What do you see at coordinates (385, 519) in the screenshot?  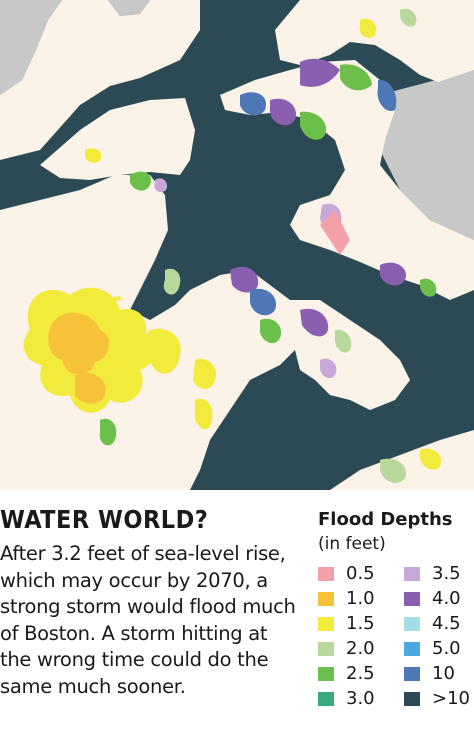 I see `legend-title: Flood Depths` at bounding box center [385, 519].